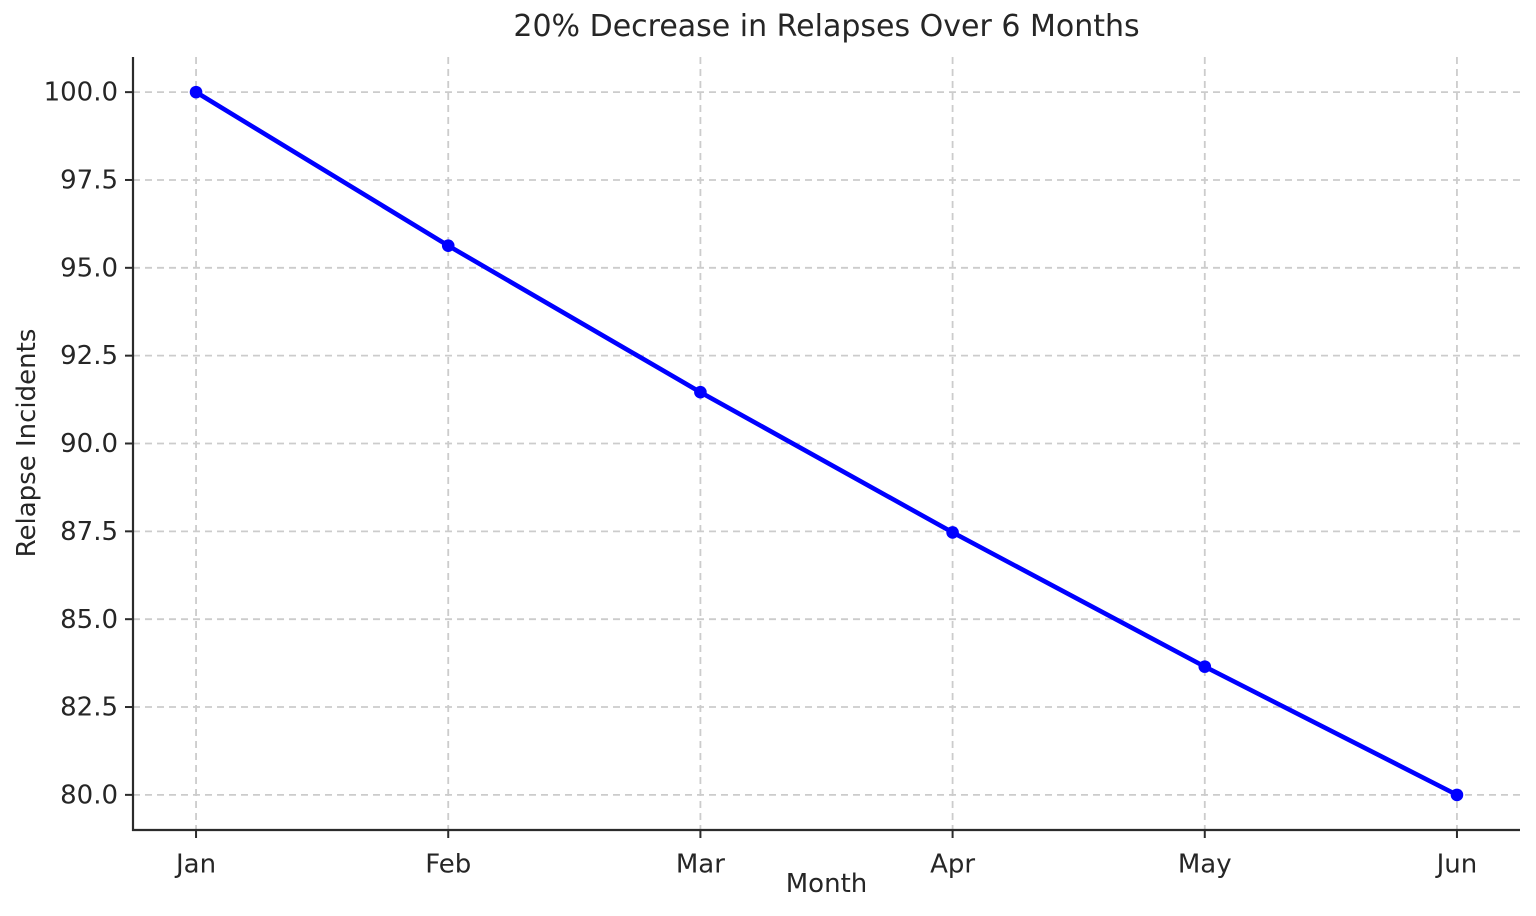 This screenshot has width=1536, height=916. What do you see at coordinates (826, 884) in the screenshot?
I see `x-axis-label: Month` at bounding box center [826, 884].